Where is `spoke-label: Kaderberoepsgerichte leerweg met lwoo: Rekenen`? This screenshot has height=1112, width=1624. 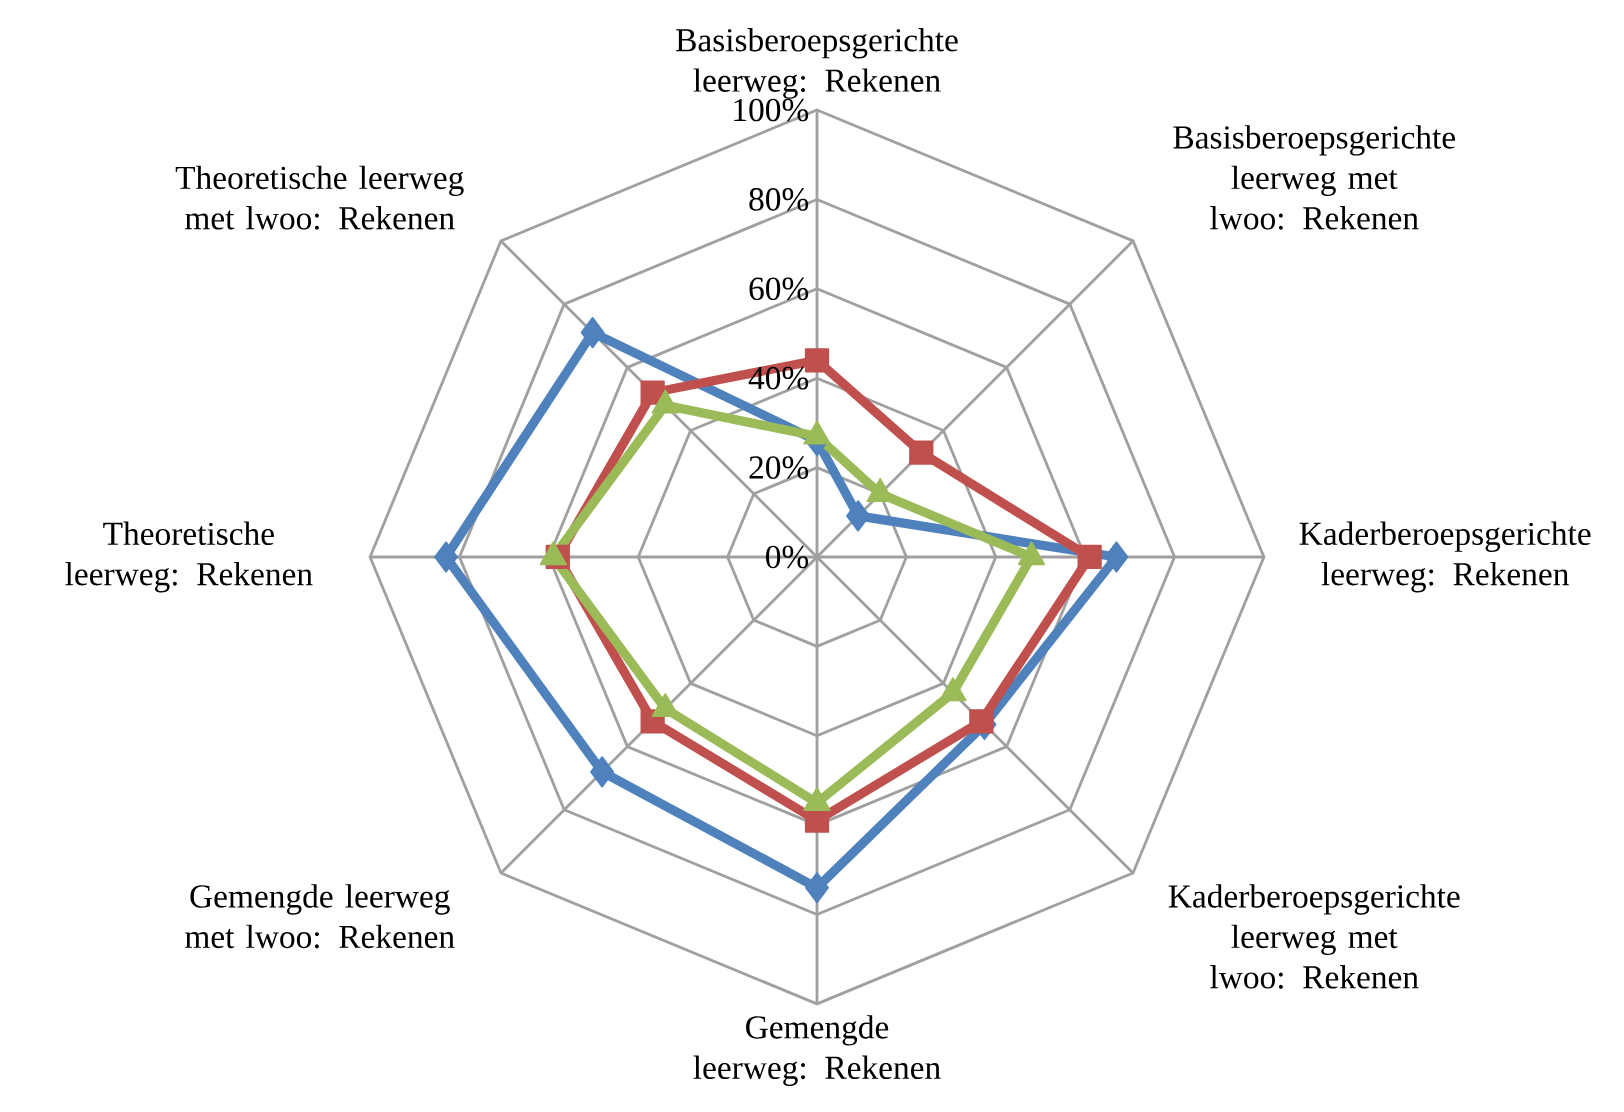 spoke-label: Kaderberoepsgerichte leerweg met lwoo: Rekenen is located at coordinates (1314, 936).